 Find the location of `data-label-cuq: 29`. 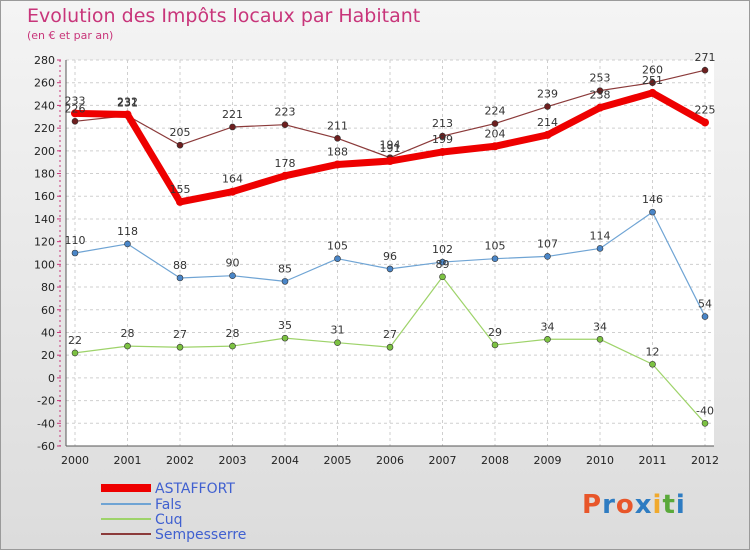

data-label-cuq: 29 is located at coordinates (495, 332).